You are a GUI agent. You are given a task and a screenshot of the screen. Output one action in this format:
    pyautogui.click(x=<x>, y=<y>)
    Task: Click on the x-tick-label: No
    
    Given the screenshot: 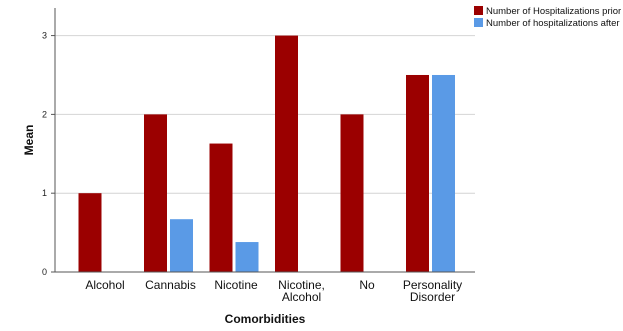 What is the action you would take?
    pyautogui.click(x=367, y=285)
    